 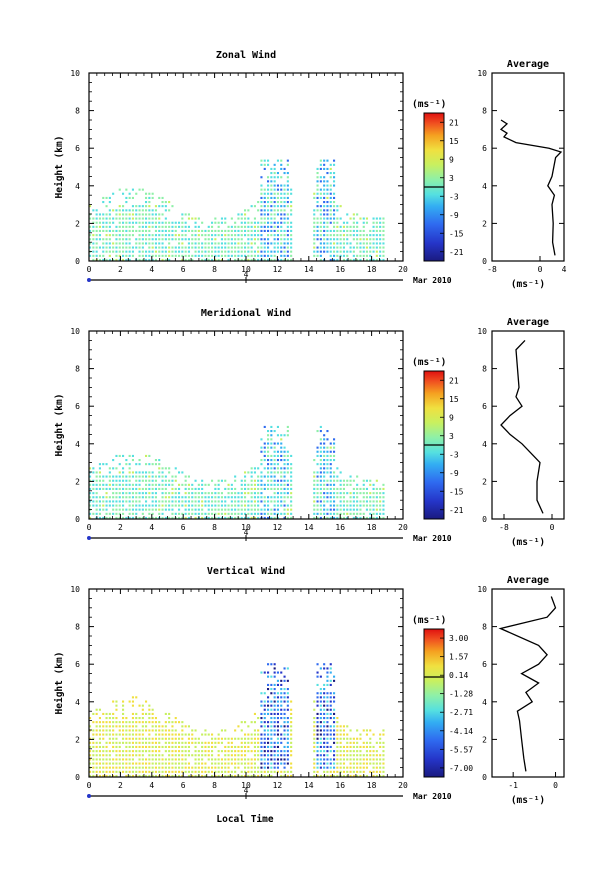 I want to click on average-x-label: (ms⁻¹), so click(x=528, y=542).